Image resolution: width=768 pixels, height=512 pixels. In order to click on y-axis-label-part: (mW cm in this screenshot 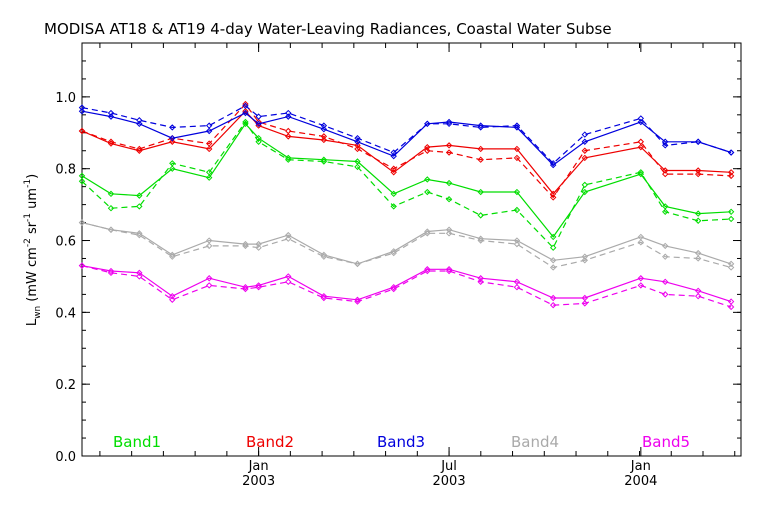, I will do `click(32, 276)`.